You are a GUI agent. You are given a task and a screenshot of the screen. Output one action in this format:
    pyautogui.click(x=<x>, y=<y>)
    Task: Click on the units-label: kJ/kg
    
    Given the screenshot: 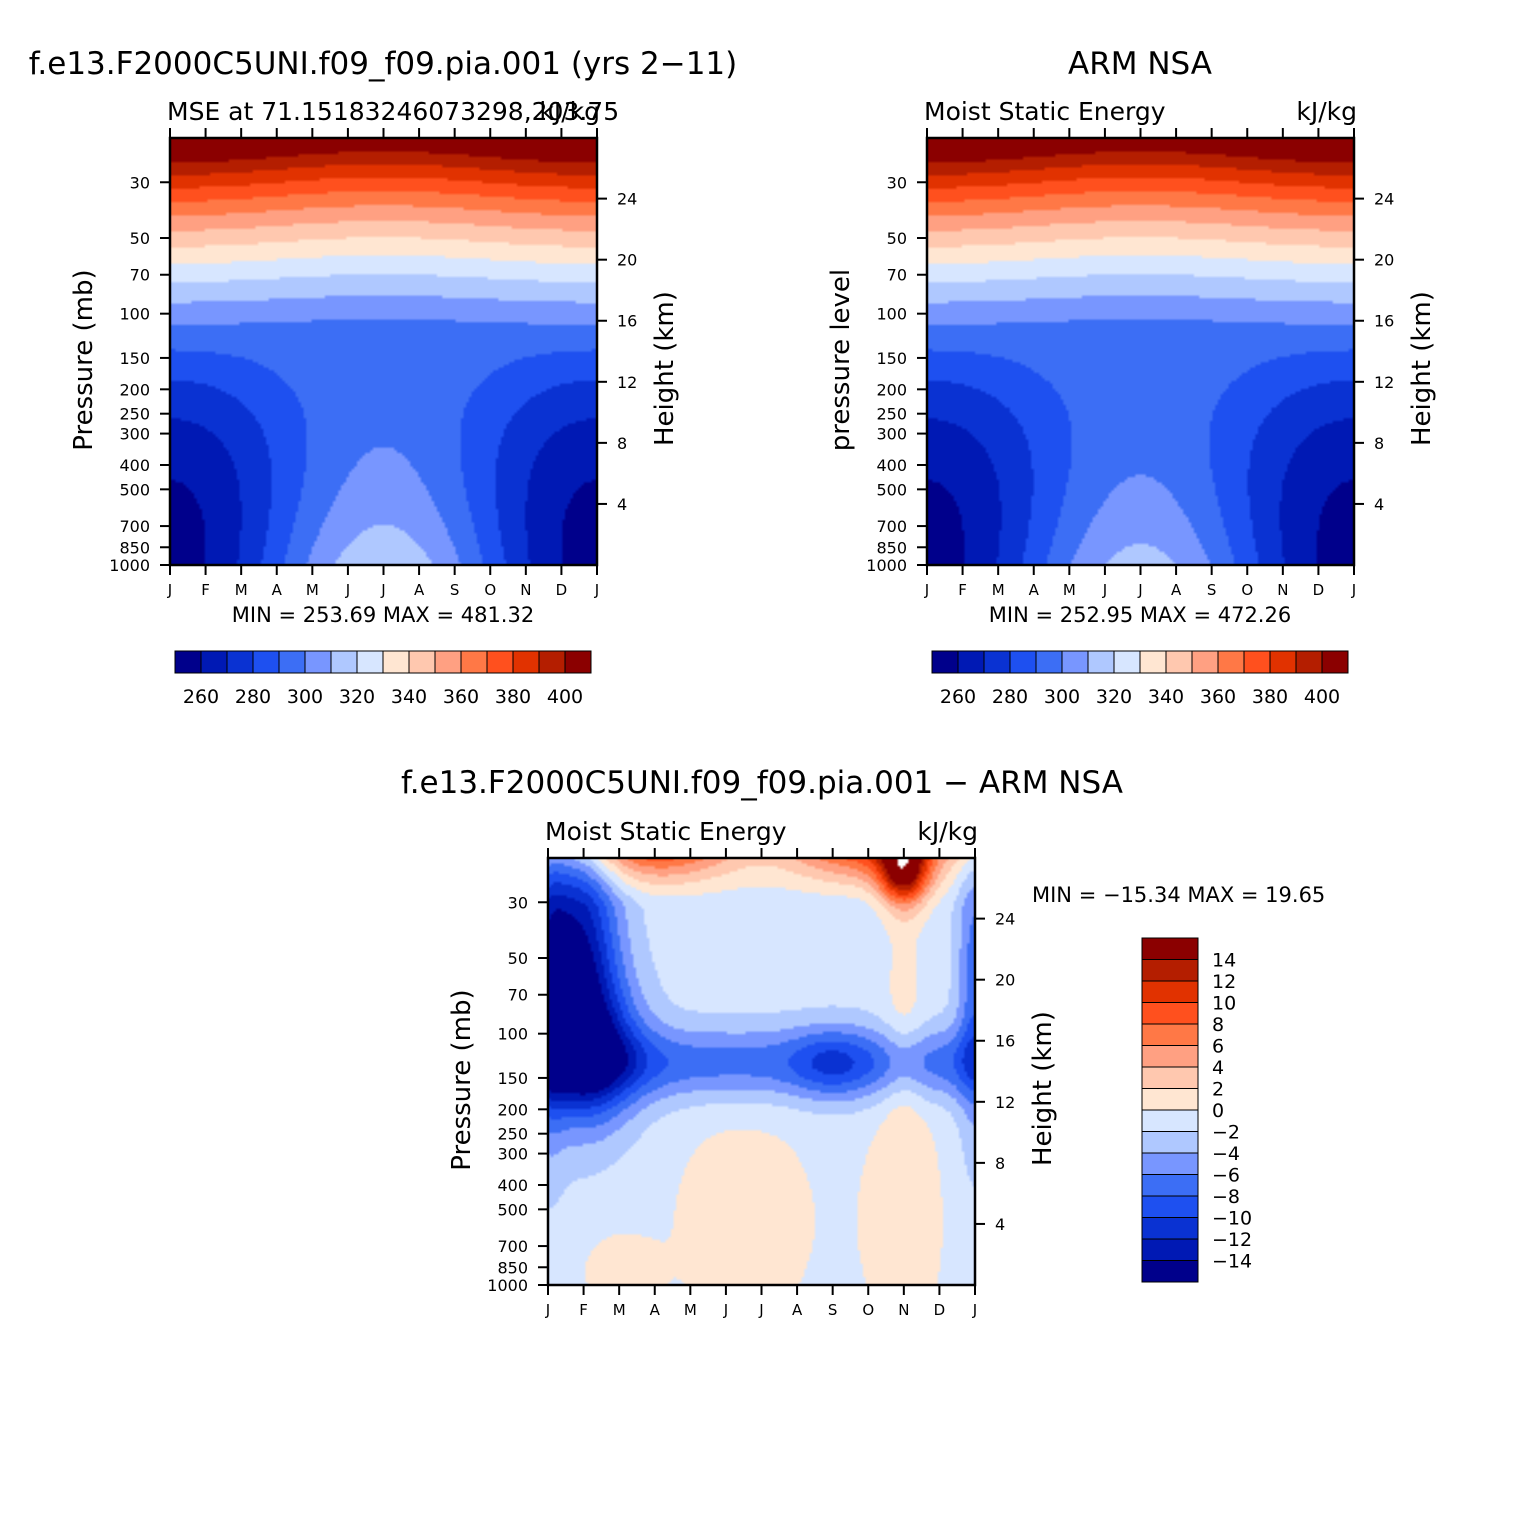 What is the action you would take?
    pyautogui.click(x=1326, y=111)
    